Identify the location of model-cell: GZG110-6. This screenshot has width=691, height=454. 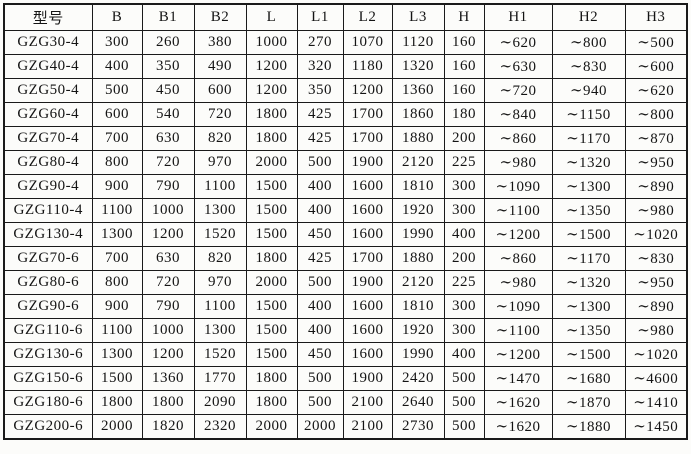
(48, 330).